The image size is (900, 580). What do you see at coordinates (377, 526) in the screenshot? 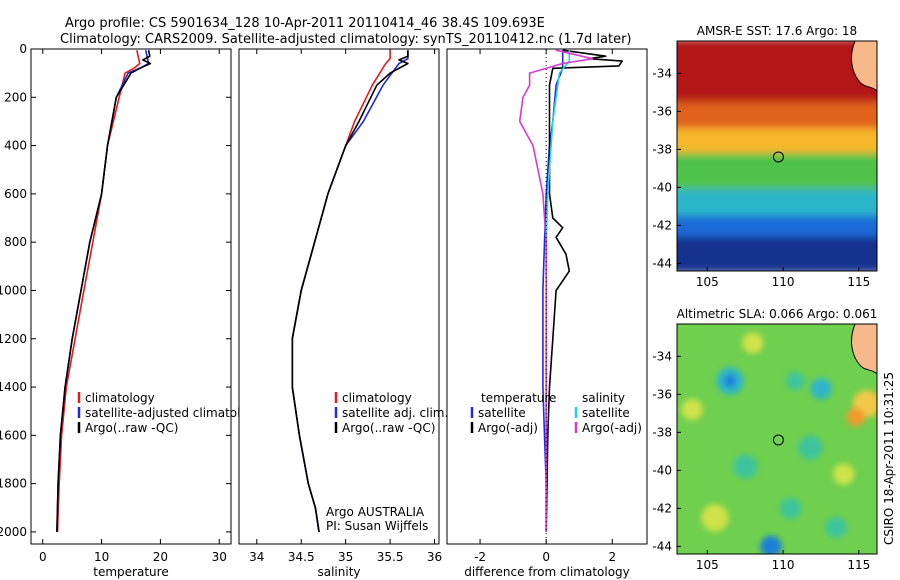
I see `credit-line2: PI: Susan Wijffels` at bounding box center [377, 526].